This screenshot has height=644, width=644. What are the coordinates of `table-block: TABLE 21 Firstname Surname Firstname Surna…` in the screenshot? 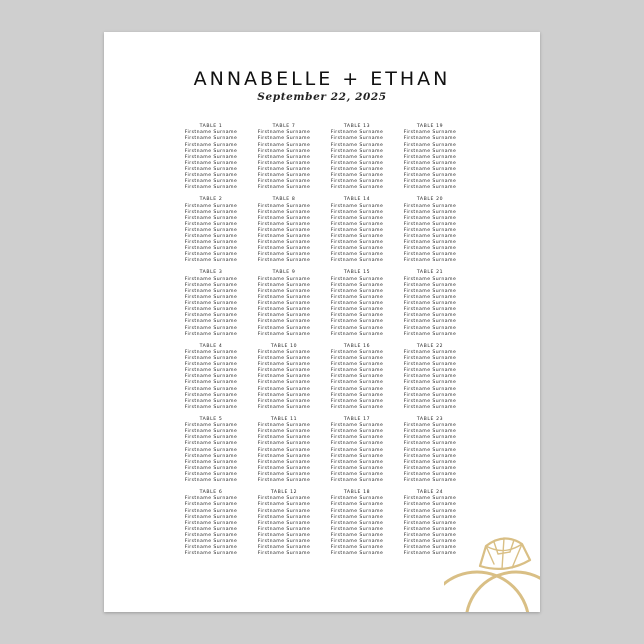 It's located at (430, 306).